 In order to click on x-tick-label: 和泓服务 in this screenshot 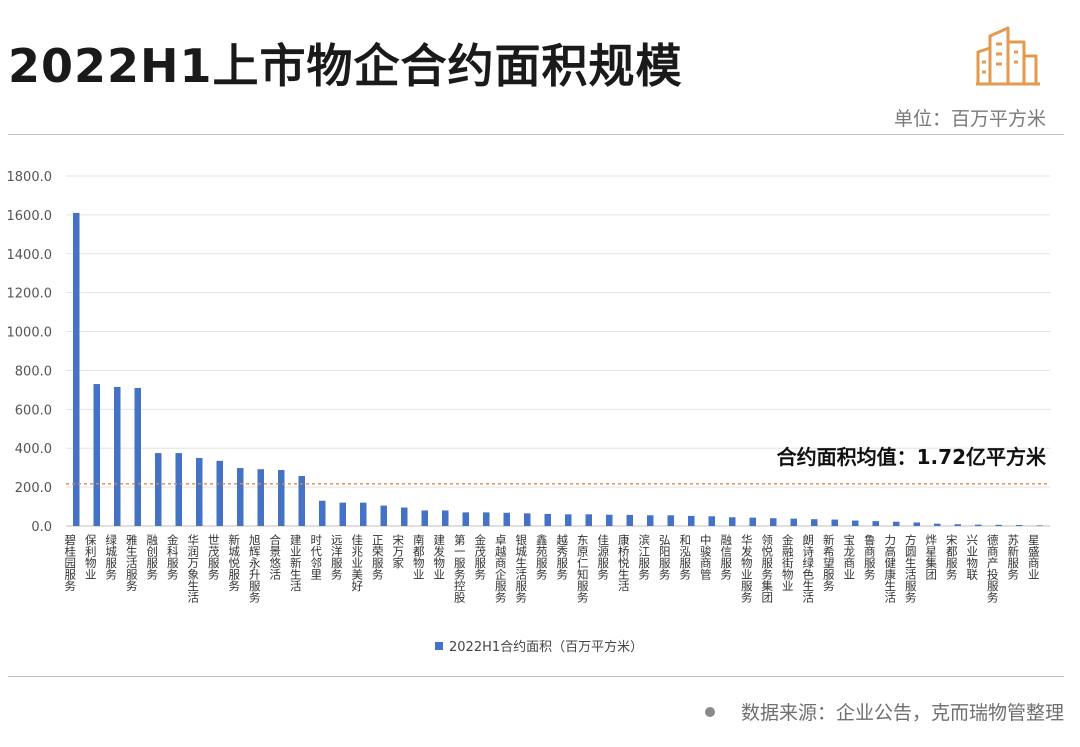, I will do `click(685, 557)`.